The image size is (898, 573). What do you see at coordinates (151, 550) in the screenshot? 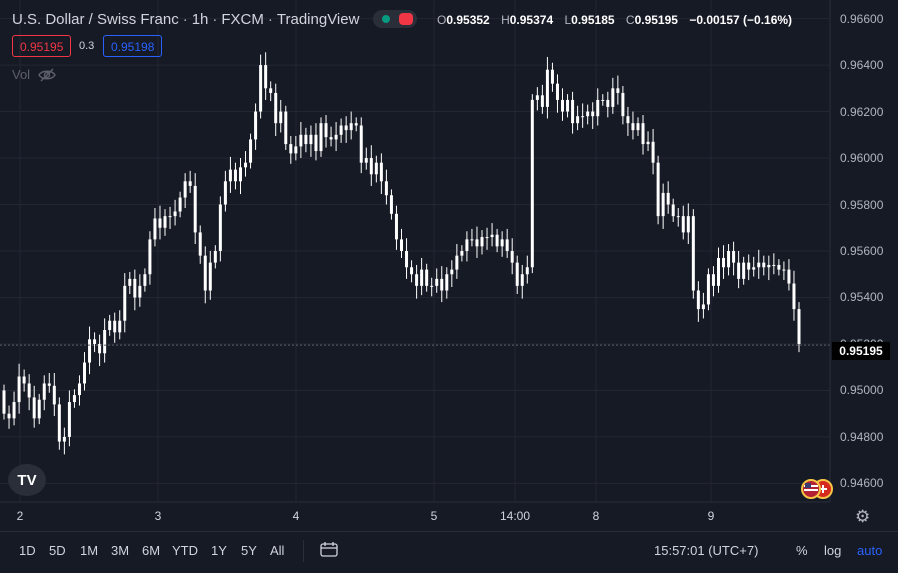
I see `range-button-6m: 6M` at bounding box center [151, 550].